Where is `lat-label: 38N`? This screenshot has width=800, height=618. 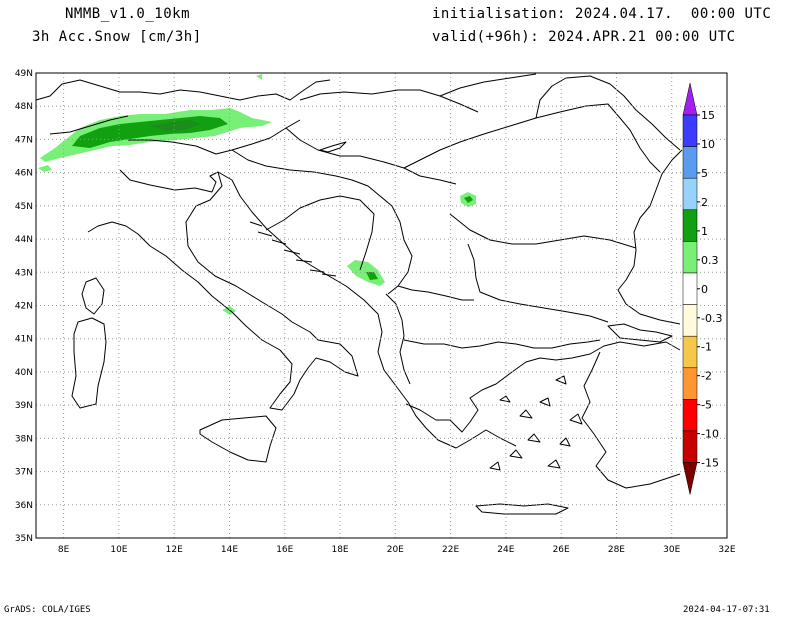
lat-label: 38N is located at coordinates (24, 439).